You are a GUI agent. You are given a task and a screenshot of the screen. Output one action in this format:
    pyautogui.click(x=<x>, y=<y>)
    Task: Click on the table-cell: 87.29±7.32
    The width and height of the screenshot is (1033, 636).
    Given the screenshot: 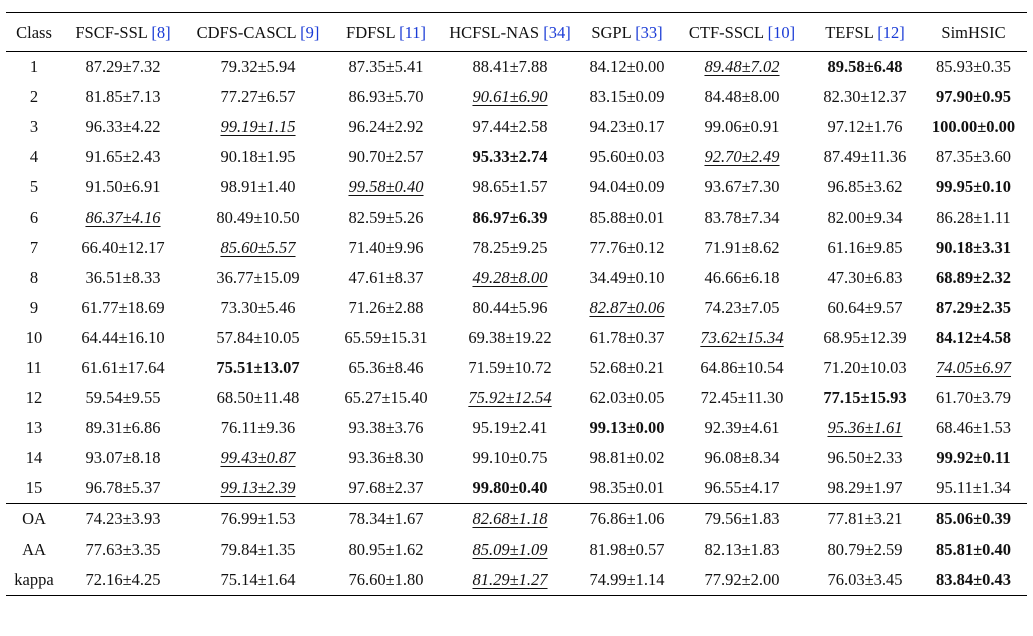 What is the action you would take?
    pyautogui.click(x=123, y=67)
    